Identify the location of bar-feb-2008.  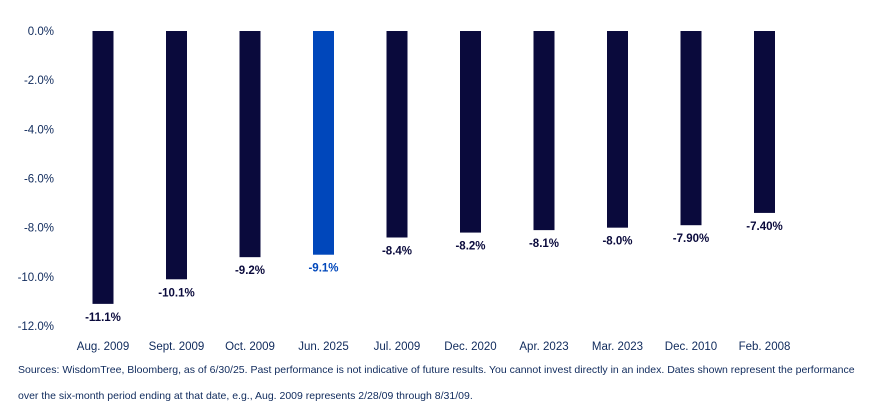
(764, 122).